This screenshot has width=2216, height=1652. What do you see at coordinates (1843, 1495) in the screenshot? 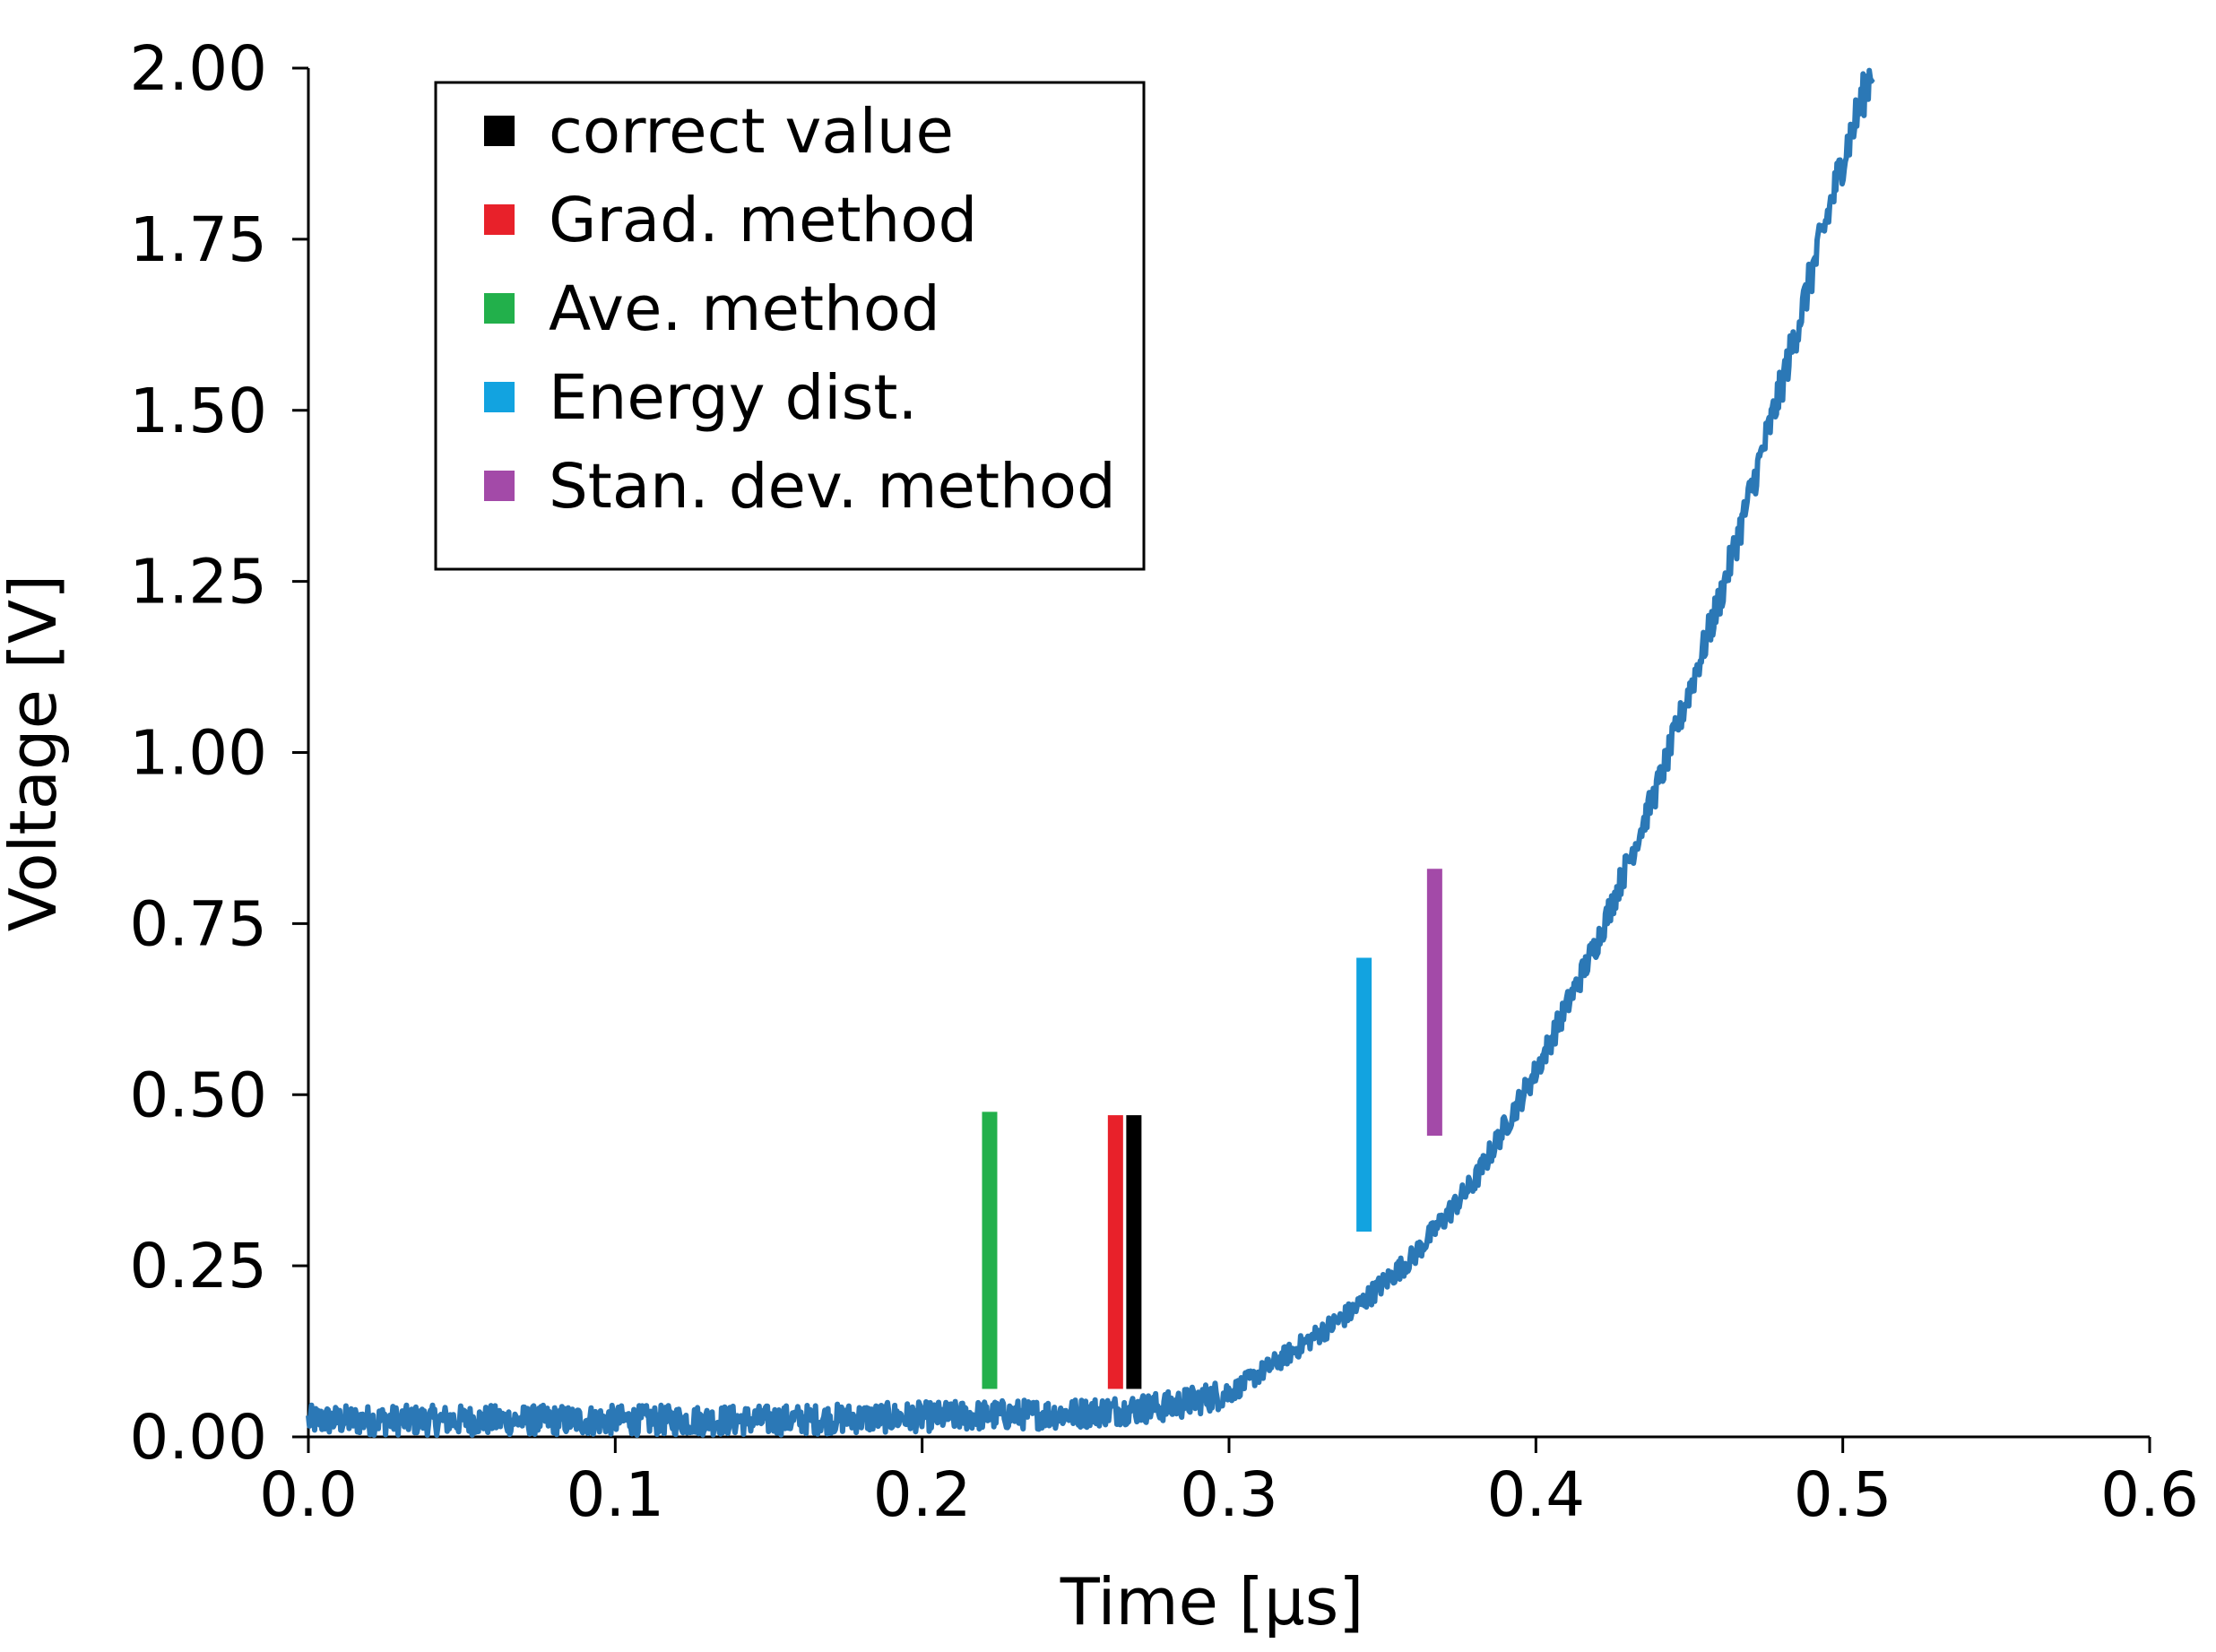
I see `x-tick-label: 0.5` at bounding box center [1843, 1495].